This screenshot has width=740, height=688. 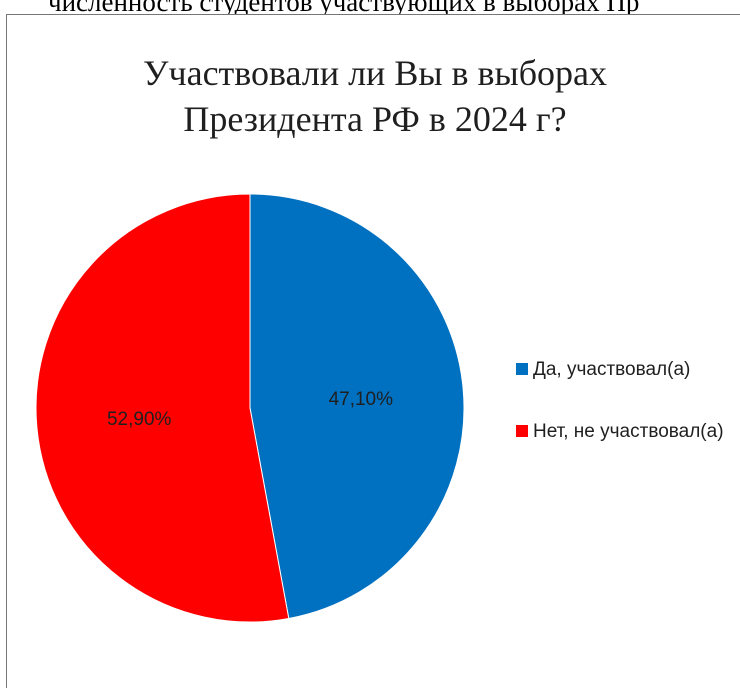 I want to click on chart-title-line-2: Президента РФ в 2024 г?, so click(x=375, y=119).